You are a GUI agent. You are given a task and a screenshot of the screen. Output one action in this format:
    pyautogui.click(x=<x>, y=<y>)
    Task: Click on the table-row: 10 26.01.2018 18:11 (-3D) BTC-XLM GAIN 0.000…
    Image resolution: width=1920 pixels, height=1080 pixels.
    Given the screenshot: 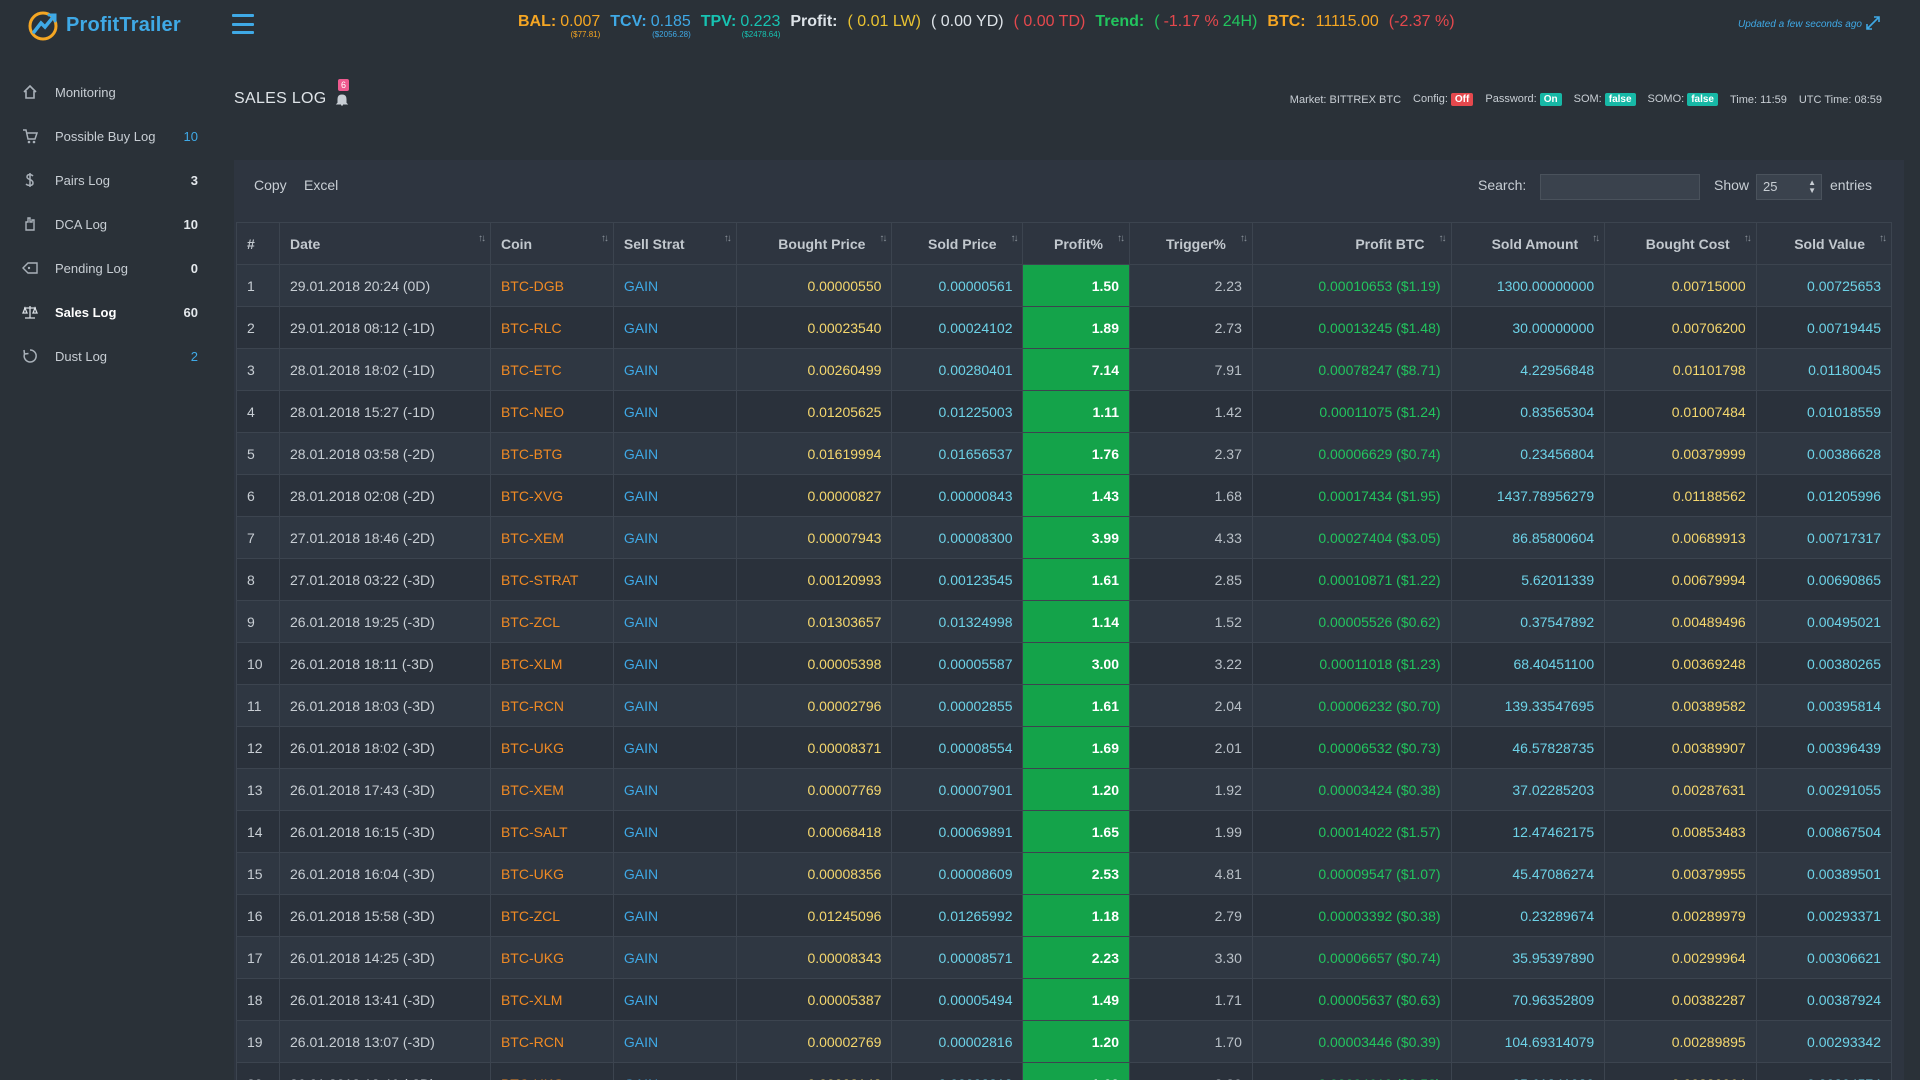 What is the action you would take?
    pyautogui.click(x=1064, y=663)
    